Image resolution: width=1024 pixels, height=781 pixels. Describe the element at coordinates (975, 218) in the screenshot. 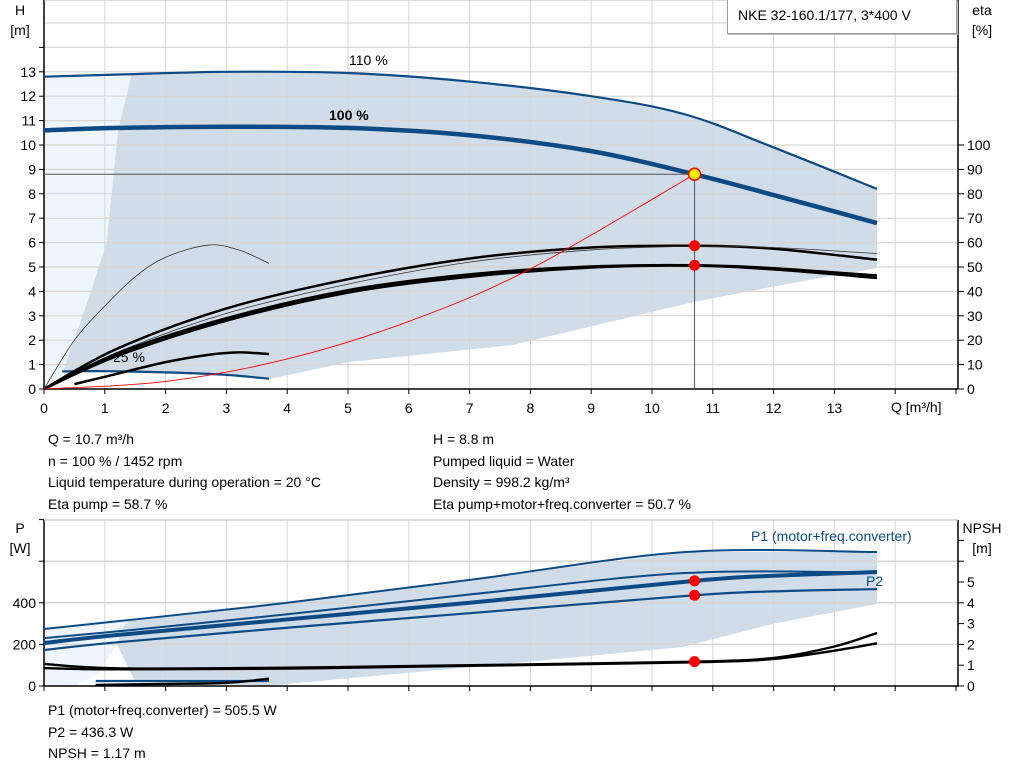

I see `y2-tick-label: 70` at that location.